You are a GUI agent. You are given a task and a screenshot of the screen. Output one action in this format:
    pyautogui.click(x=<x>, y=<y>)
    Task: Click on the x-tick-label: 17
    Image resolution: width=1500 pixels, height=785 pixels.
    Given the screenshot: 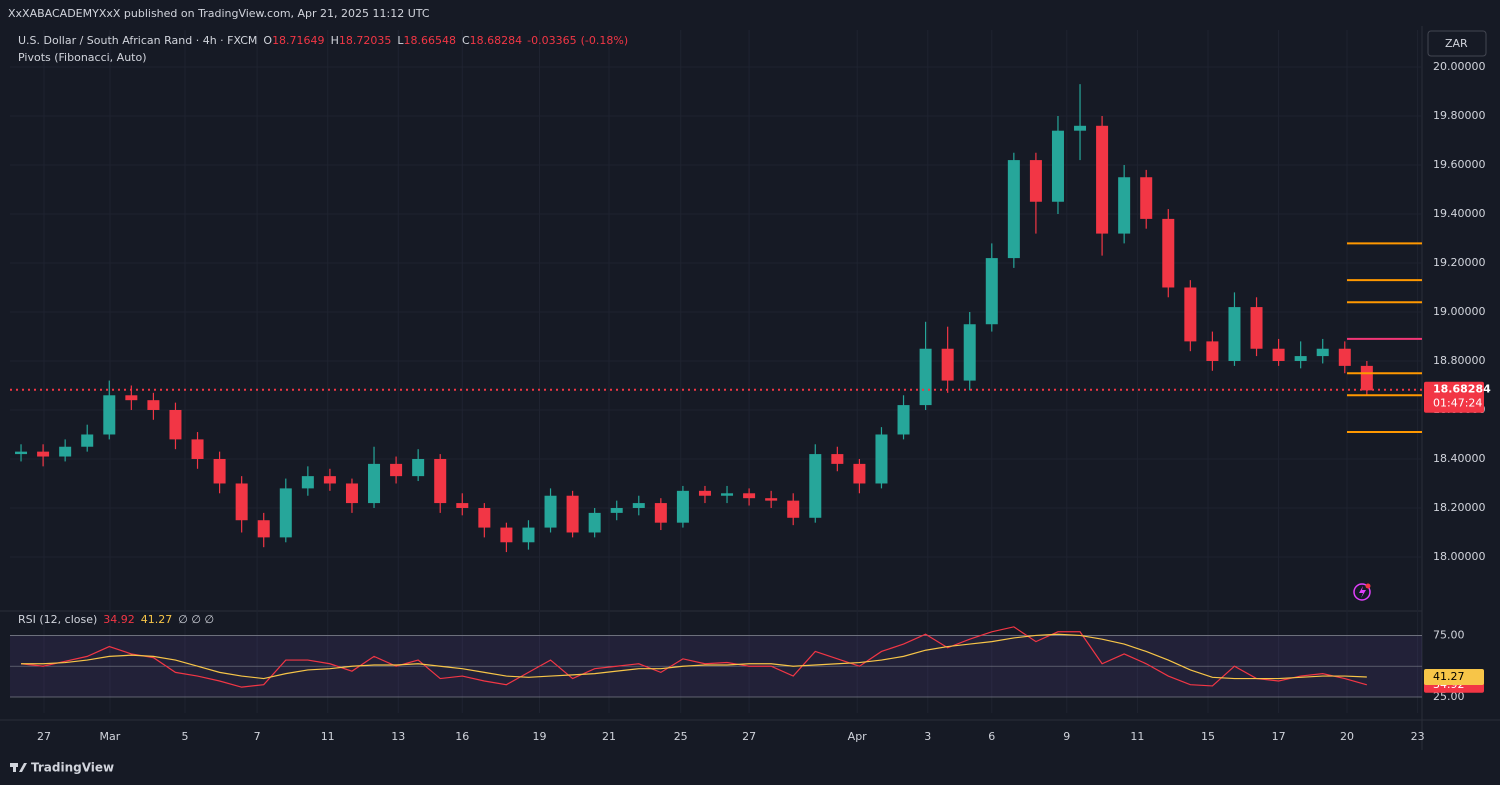 What is the action you would take?
    pyautogui.click(x=1279, y=736)
    